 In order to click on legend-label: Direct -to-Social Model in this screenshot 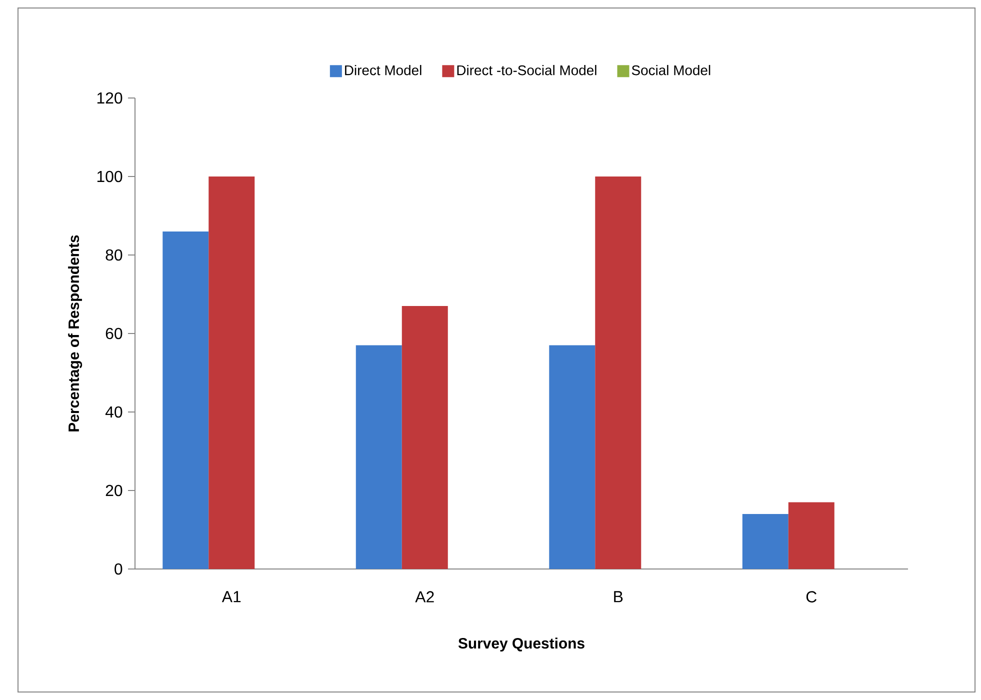, I will do `click(526, 70)`.